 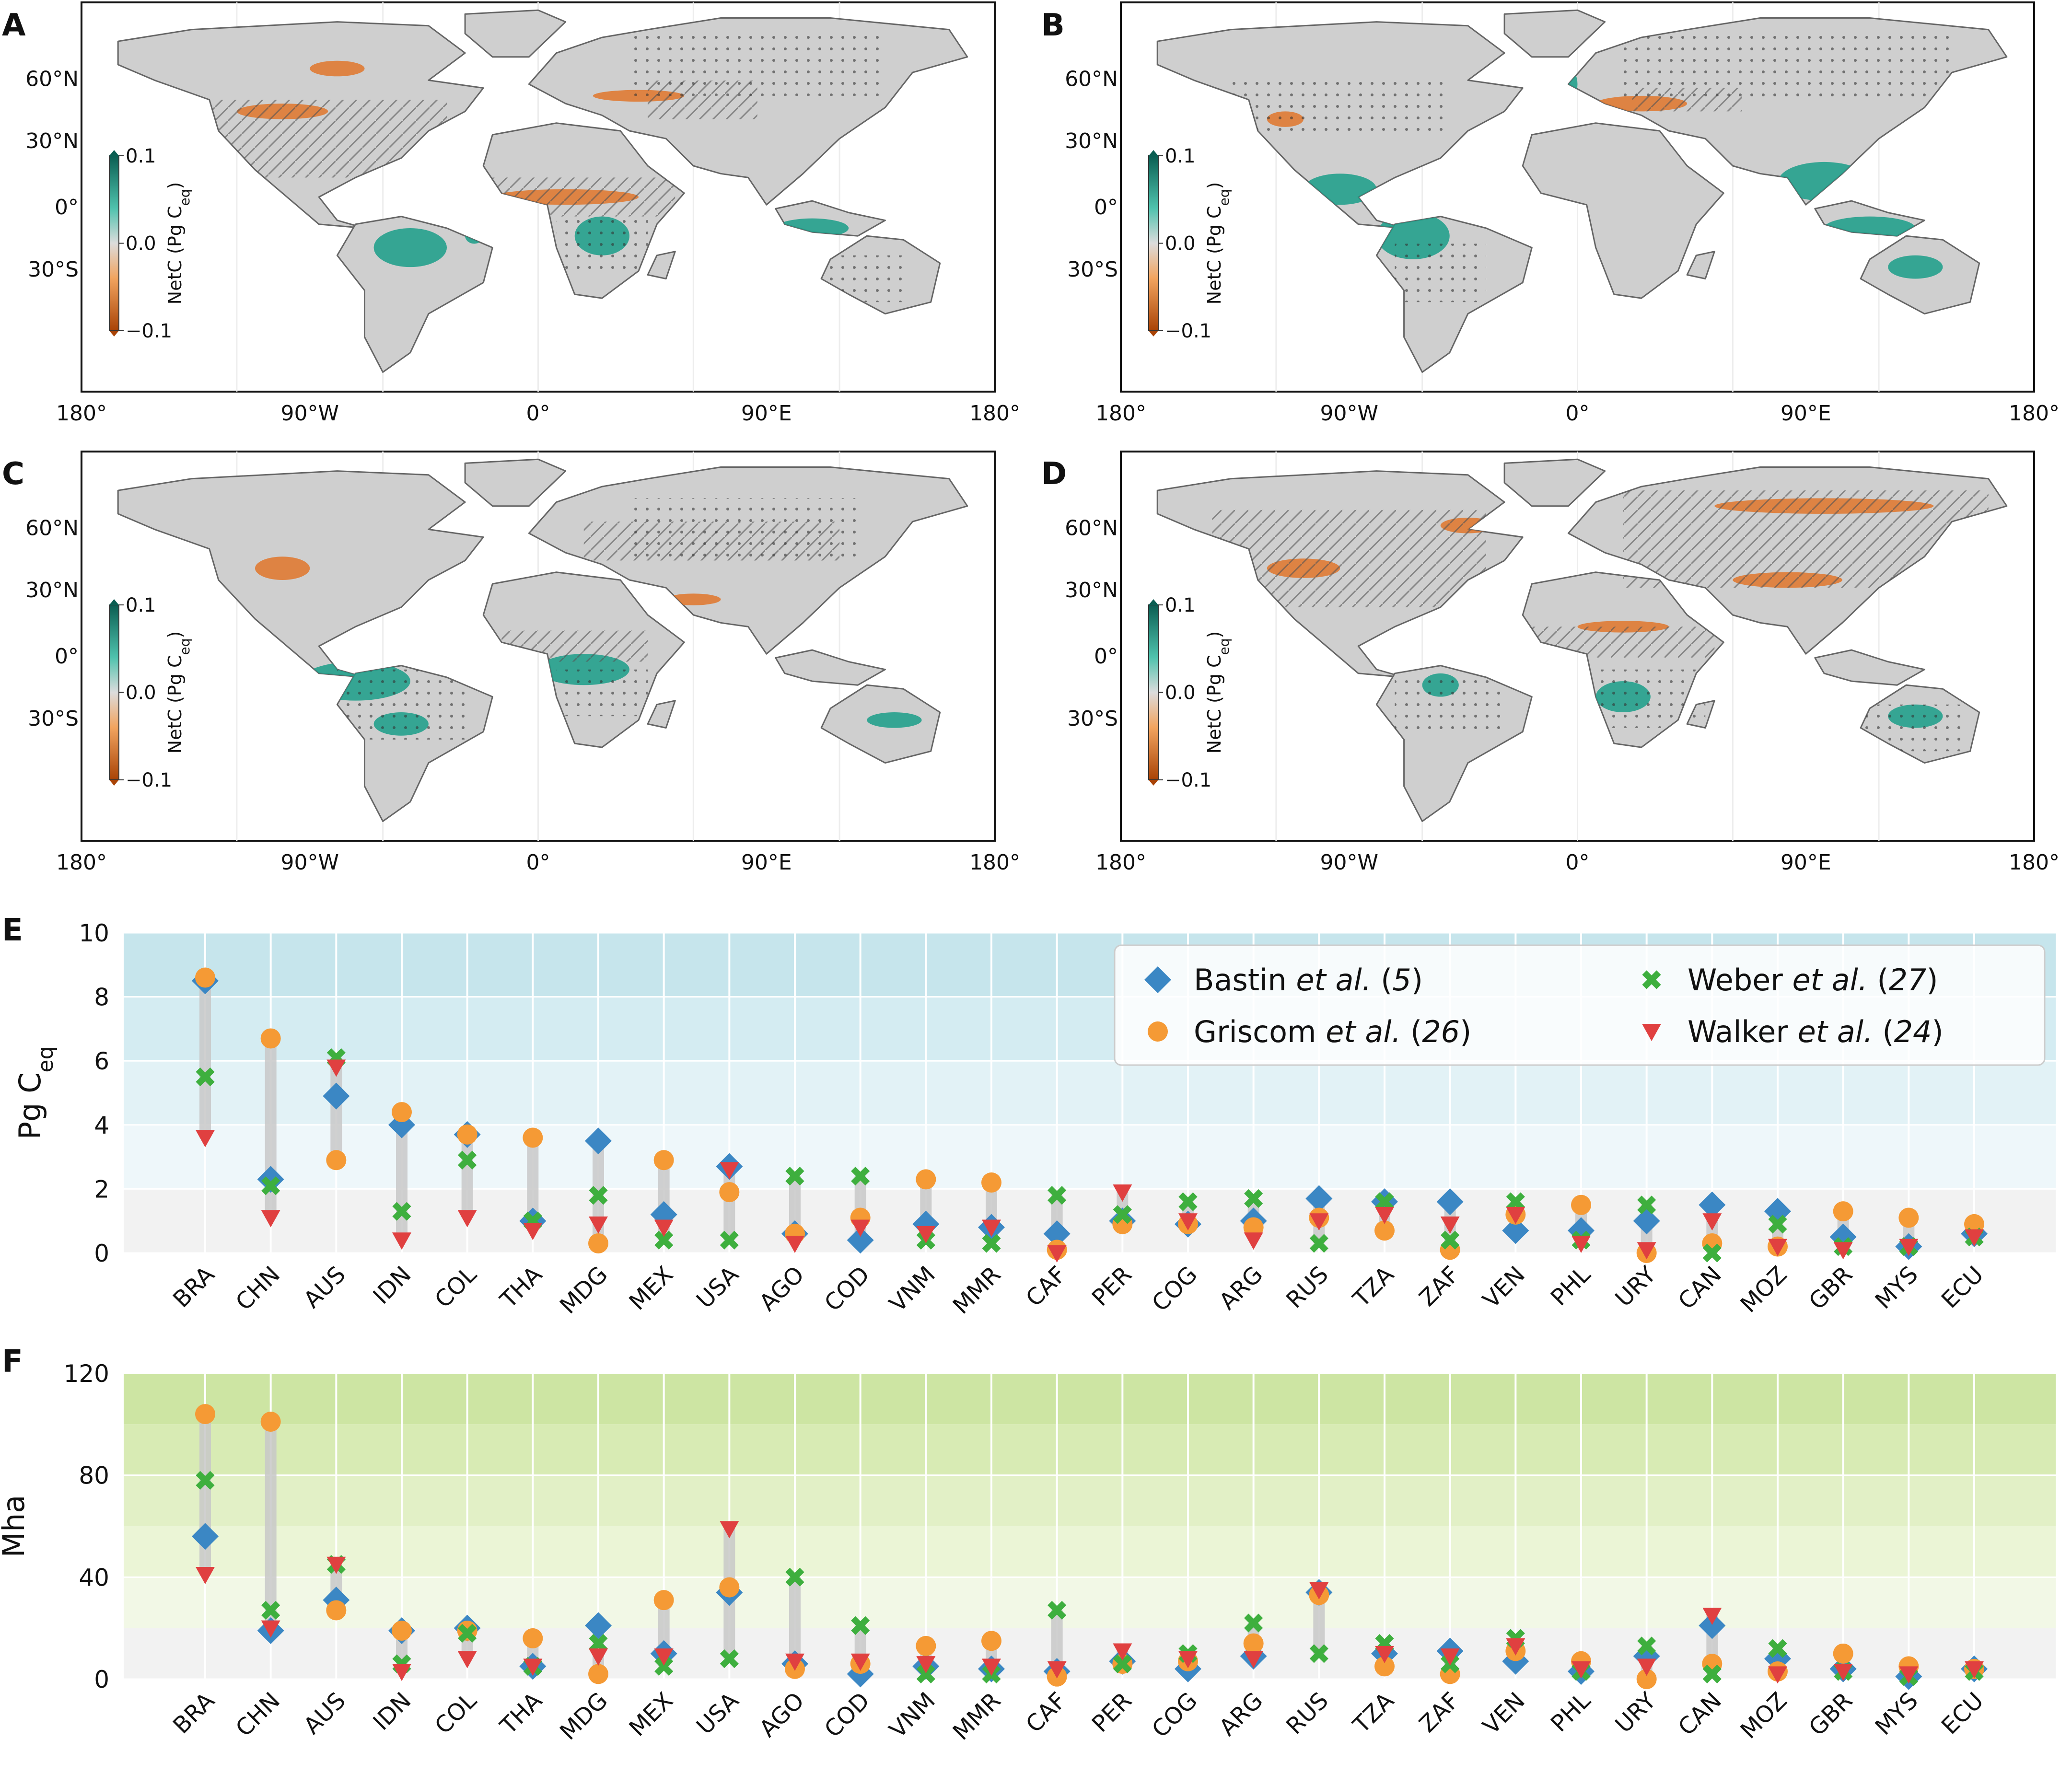 What do you see at coordinates (1373, 1713) in the screenshot?
I see `category-label: TZA` at bounding box center [1373, 1713].